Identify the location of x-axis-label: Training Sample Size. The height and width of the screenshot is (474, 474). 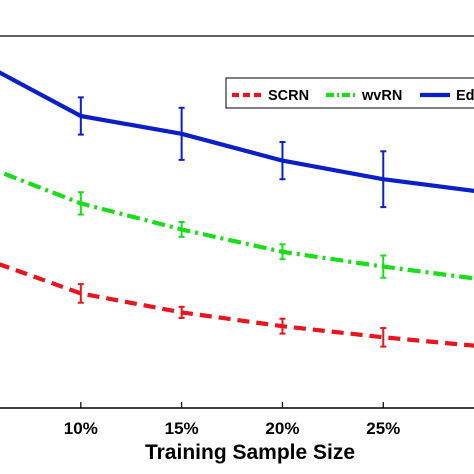
(250, 452).